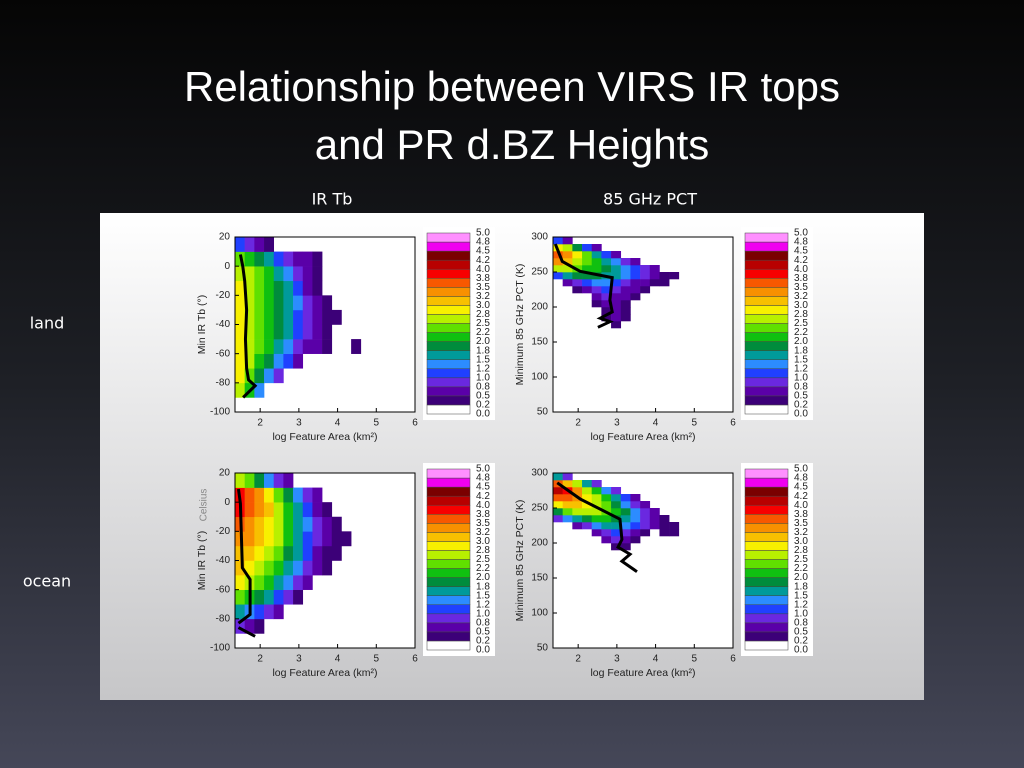 This screenshot has width=1024, height=768. Describe the element at coordinates (801, 469) in the screenshot. I see `colorbar-label: 5.0` at that location.